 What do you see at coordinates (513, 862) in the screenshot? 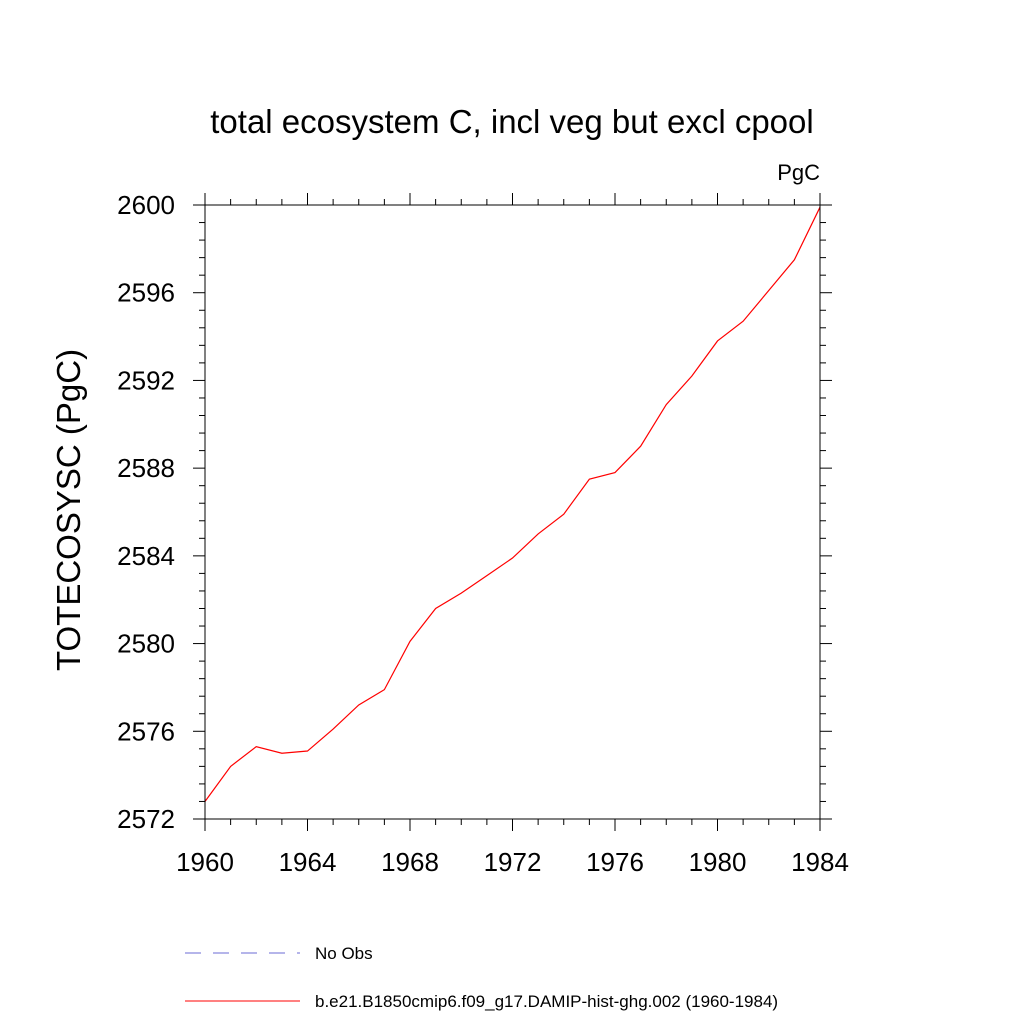
I see `x-tick-label: 1972` at bounding box center [513, 862].